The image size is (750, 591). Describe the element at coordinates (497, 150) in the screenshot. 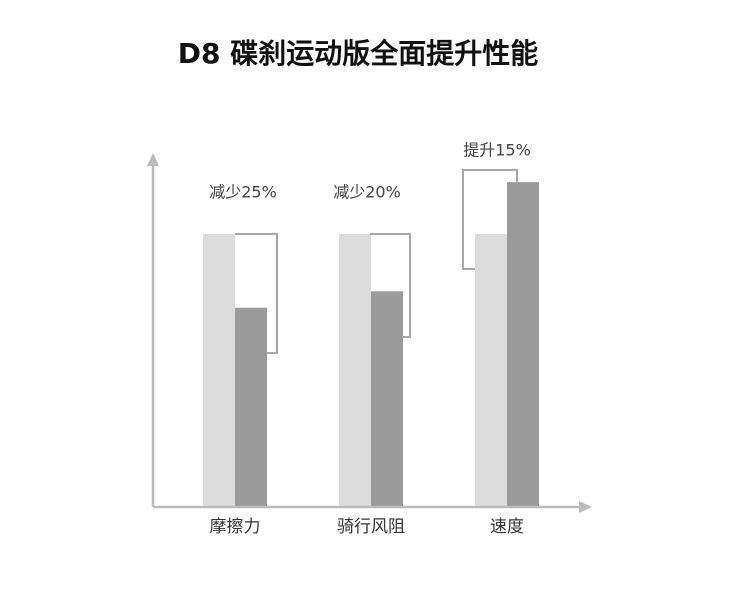

I see `annotation: 提升15%` at that location.